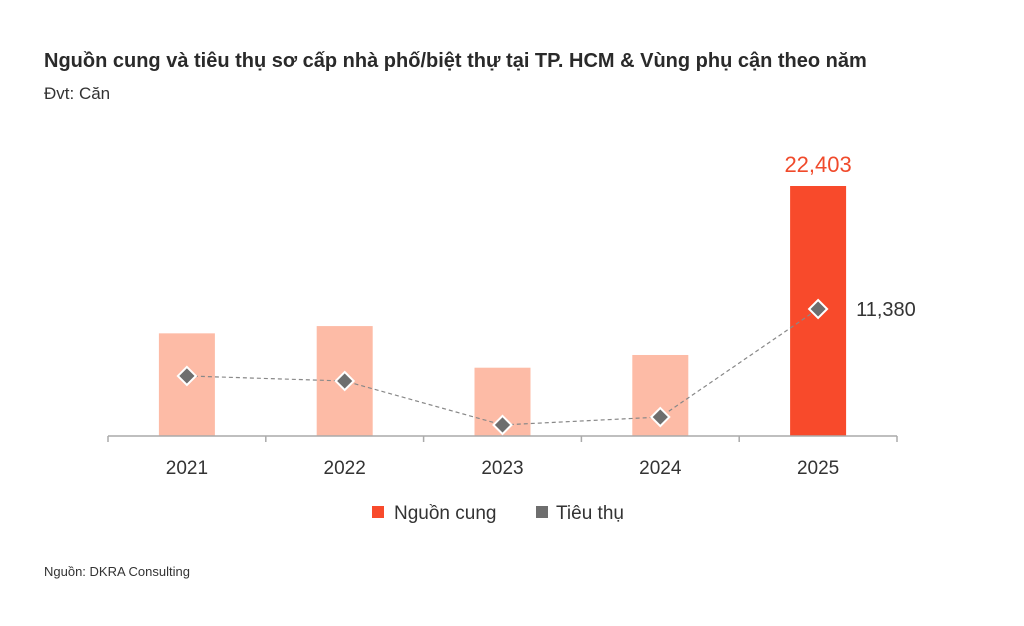  Describe the element at coordinates (660, 417) in the screenshot. I see `line-marker-2024` at that location.